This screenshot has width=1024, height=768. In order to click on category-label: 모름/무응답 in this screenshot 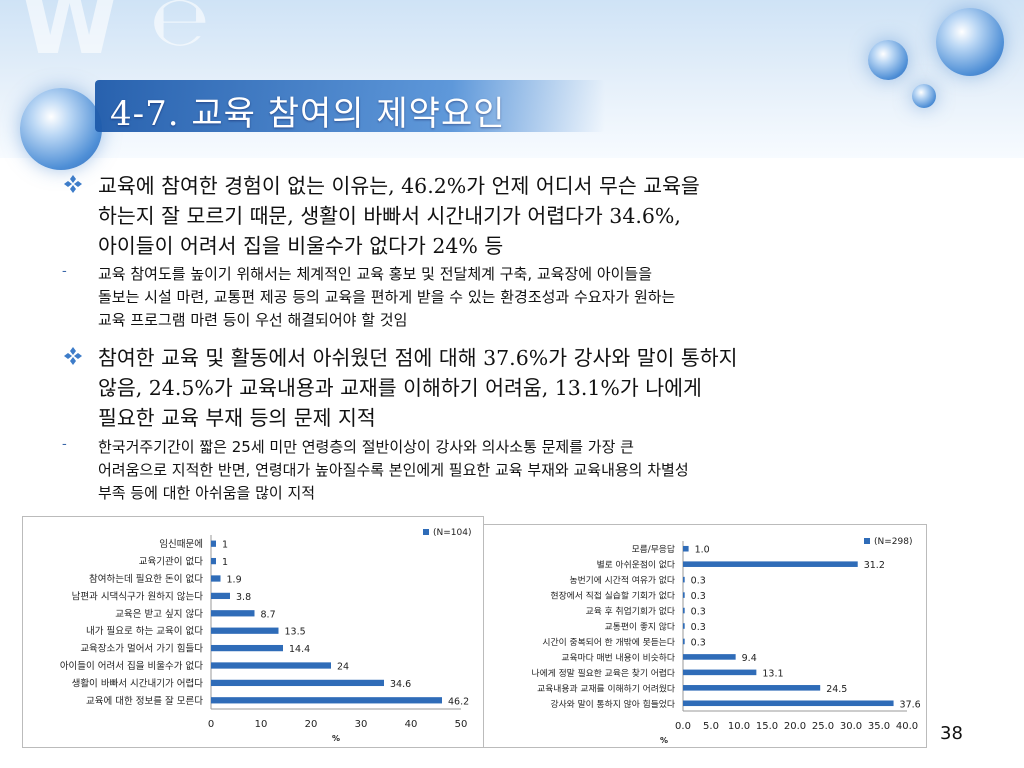, I will do `click(653, 549)`.